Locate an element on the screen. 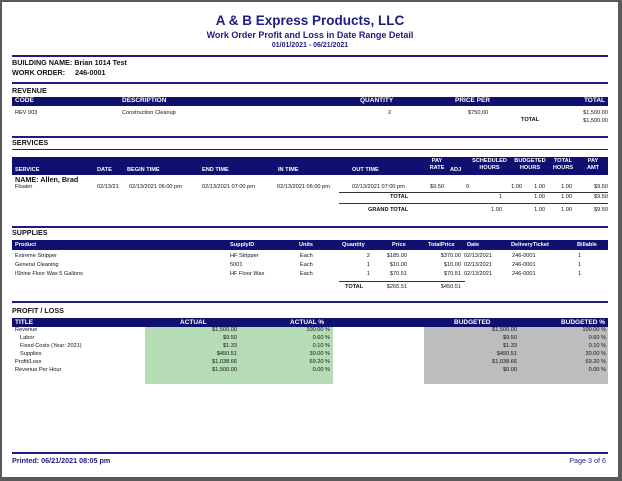 The height and width of the screenshot is (481, 622). pl-title: Revenue Per Hour is located at coordinates (38, 370).